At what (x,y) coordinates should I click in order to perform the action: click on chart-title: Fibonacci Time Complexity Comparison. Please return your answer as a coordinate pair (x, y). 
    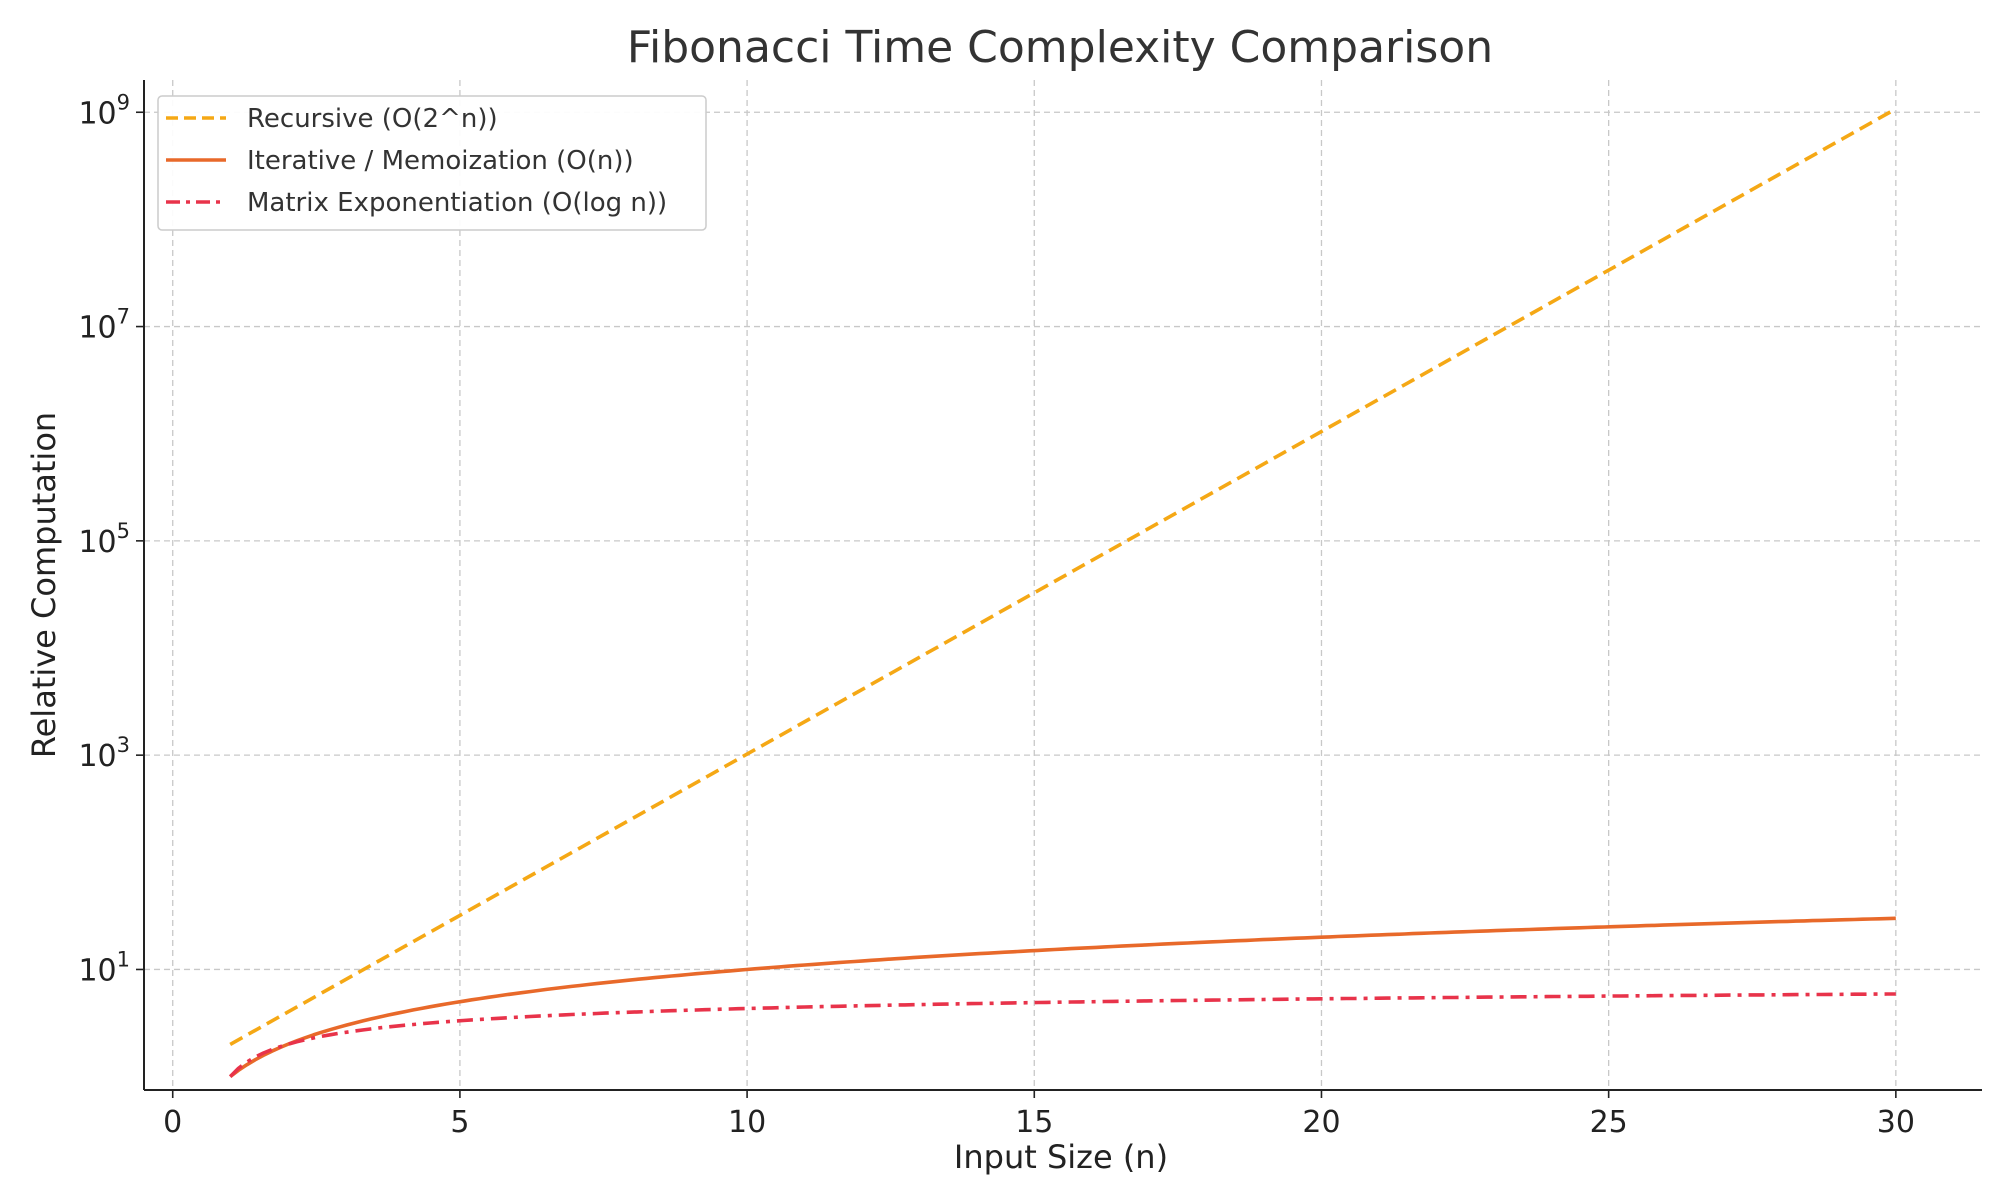
    Looking at the image, I should click on (1060, 47).